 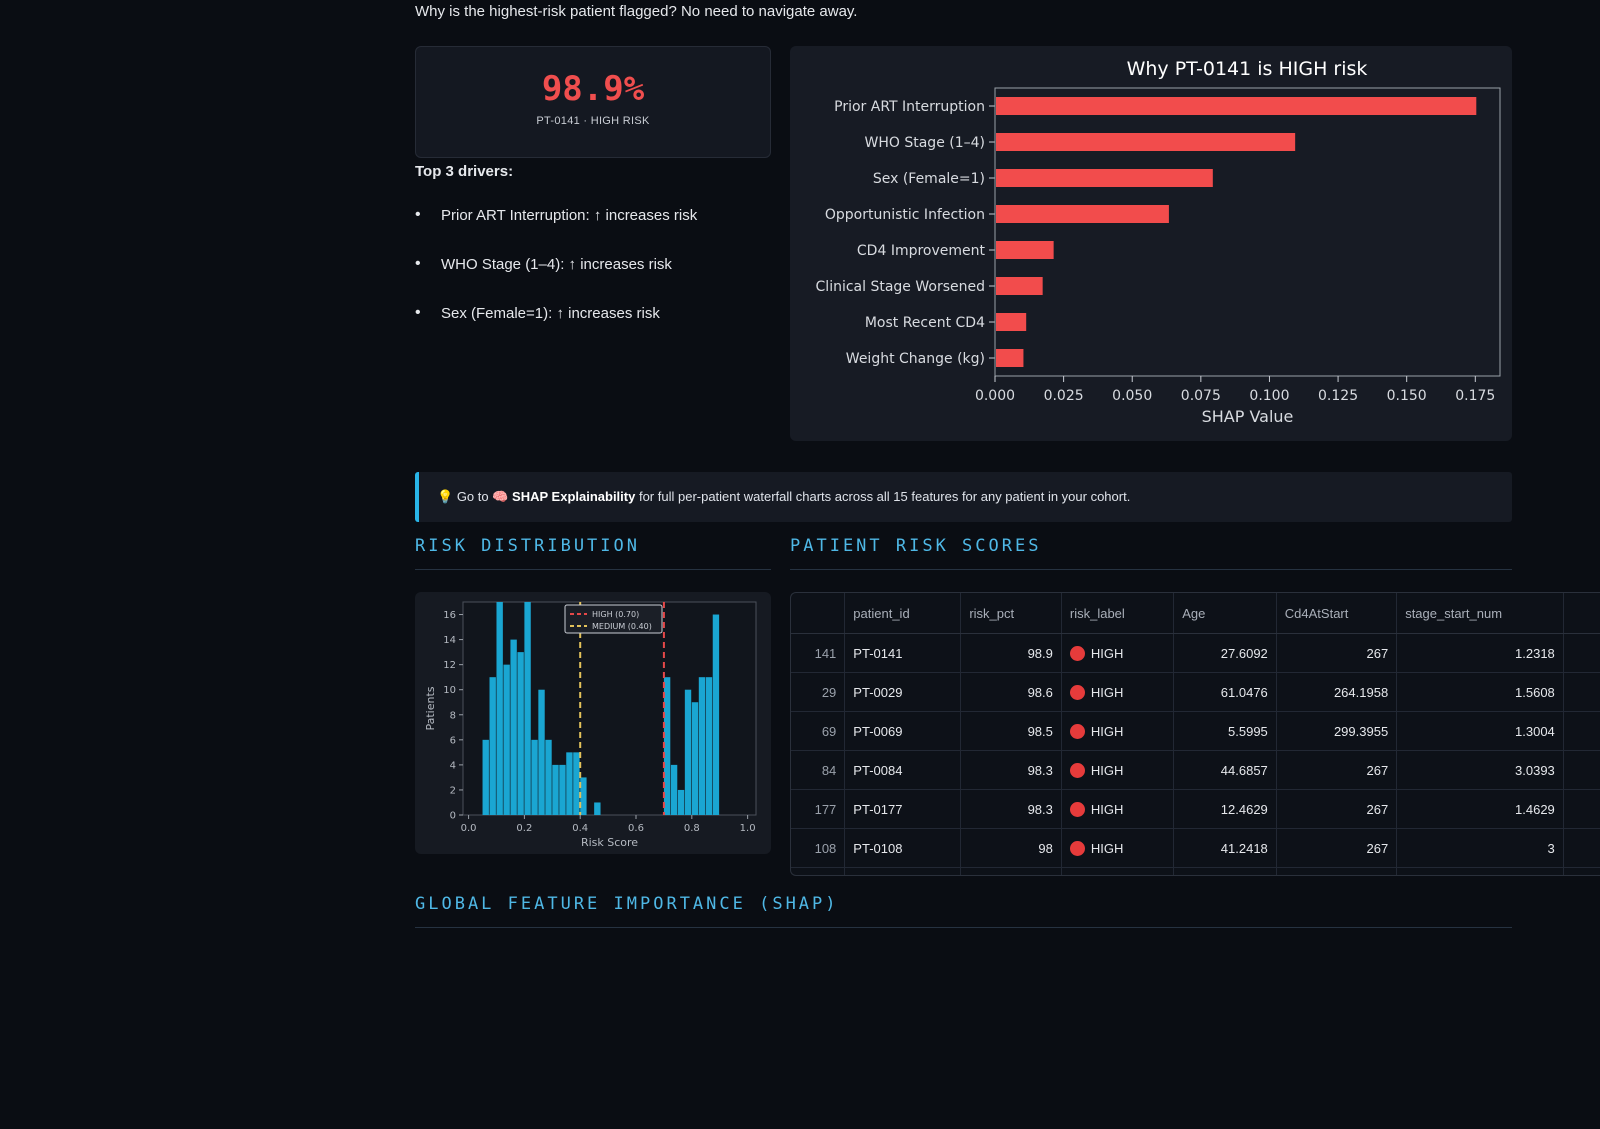 I want to click on cell-patient-id: PT-0084, so click(x=903, y=770).